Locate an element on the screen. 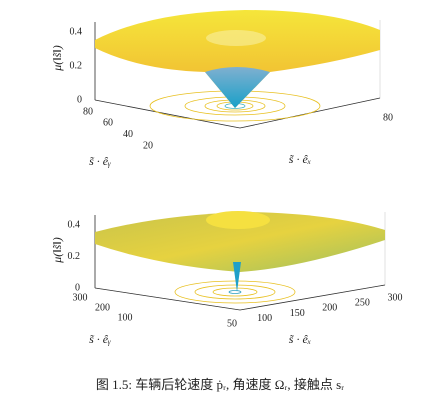 The height and width of the screenshot is (407, 441). highlight is located at coordinates (236, 38).